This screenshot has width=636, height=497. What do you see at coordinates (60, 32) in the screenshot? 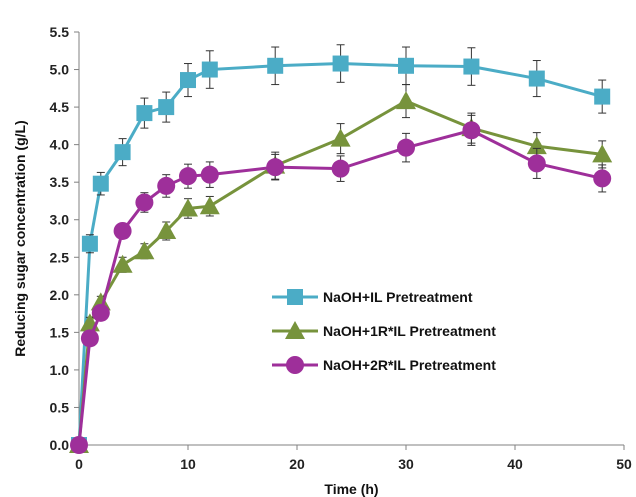
I see `y-tick-label: 5.5` at bounding box center [60, 32].